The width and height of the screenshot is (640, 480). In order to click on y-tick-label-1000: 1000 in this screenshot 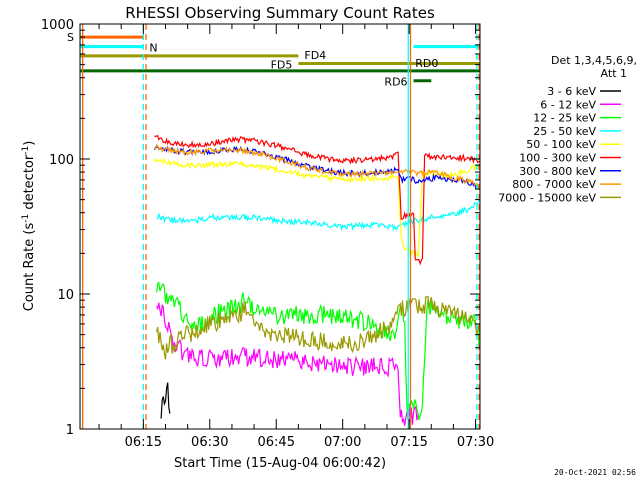, I will do `click(57, 25)`.